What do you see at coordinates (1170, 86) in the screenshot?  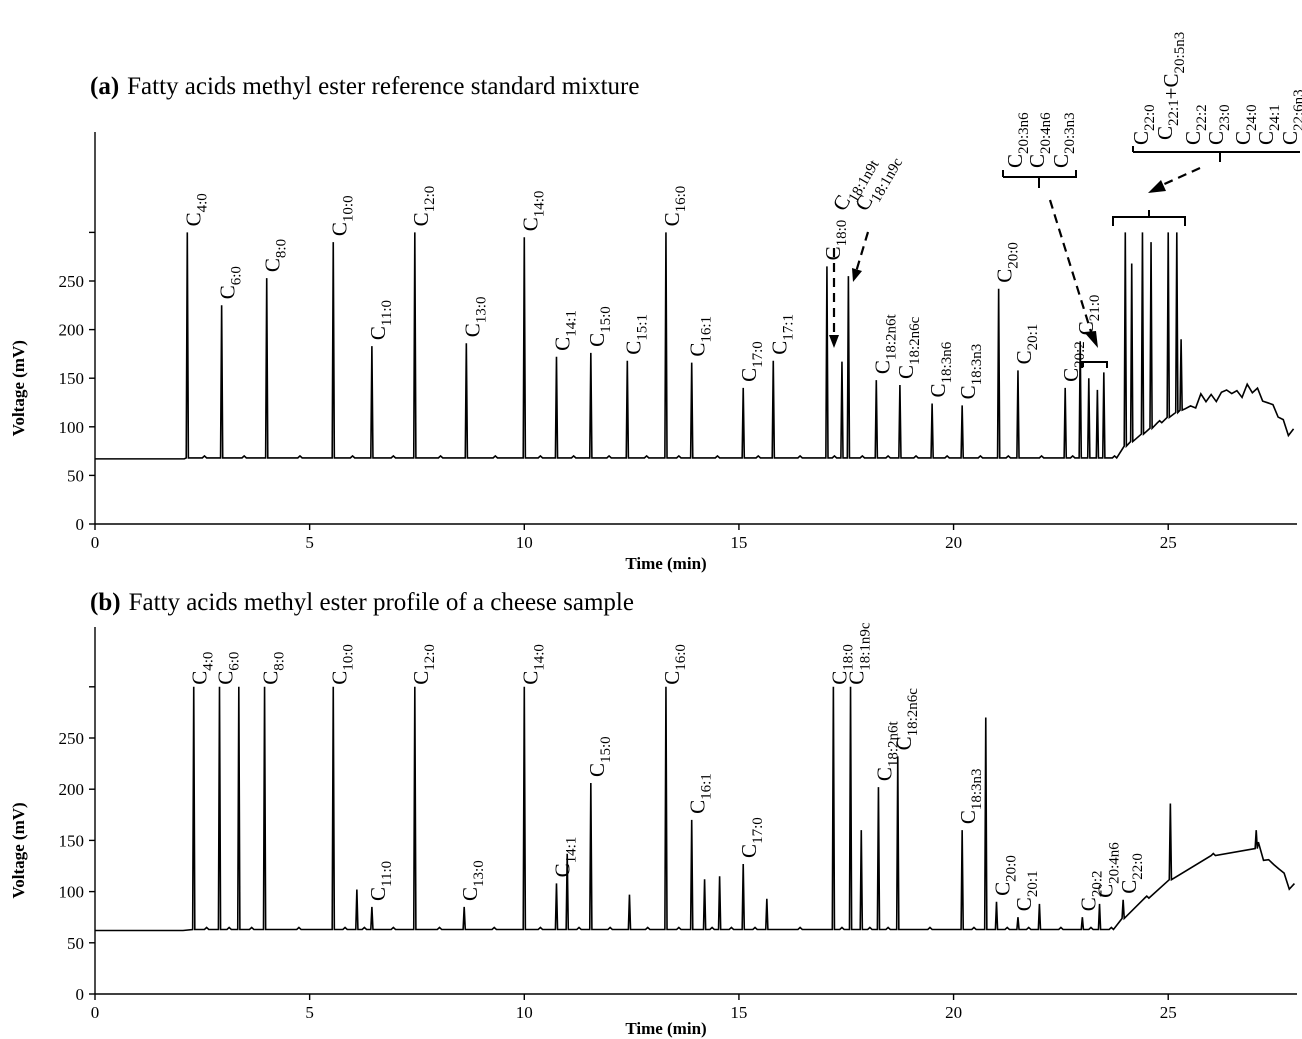 I see `group-peak-label: C22:1+C20:5n3` at bounding box center [1170, 86].